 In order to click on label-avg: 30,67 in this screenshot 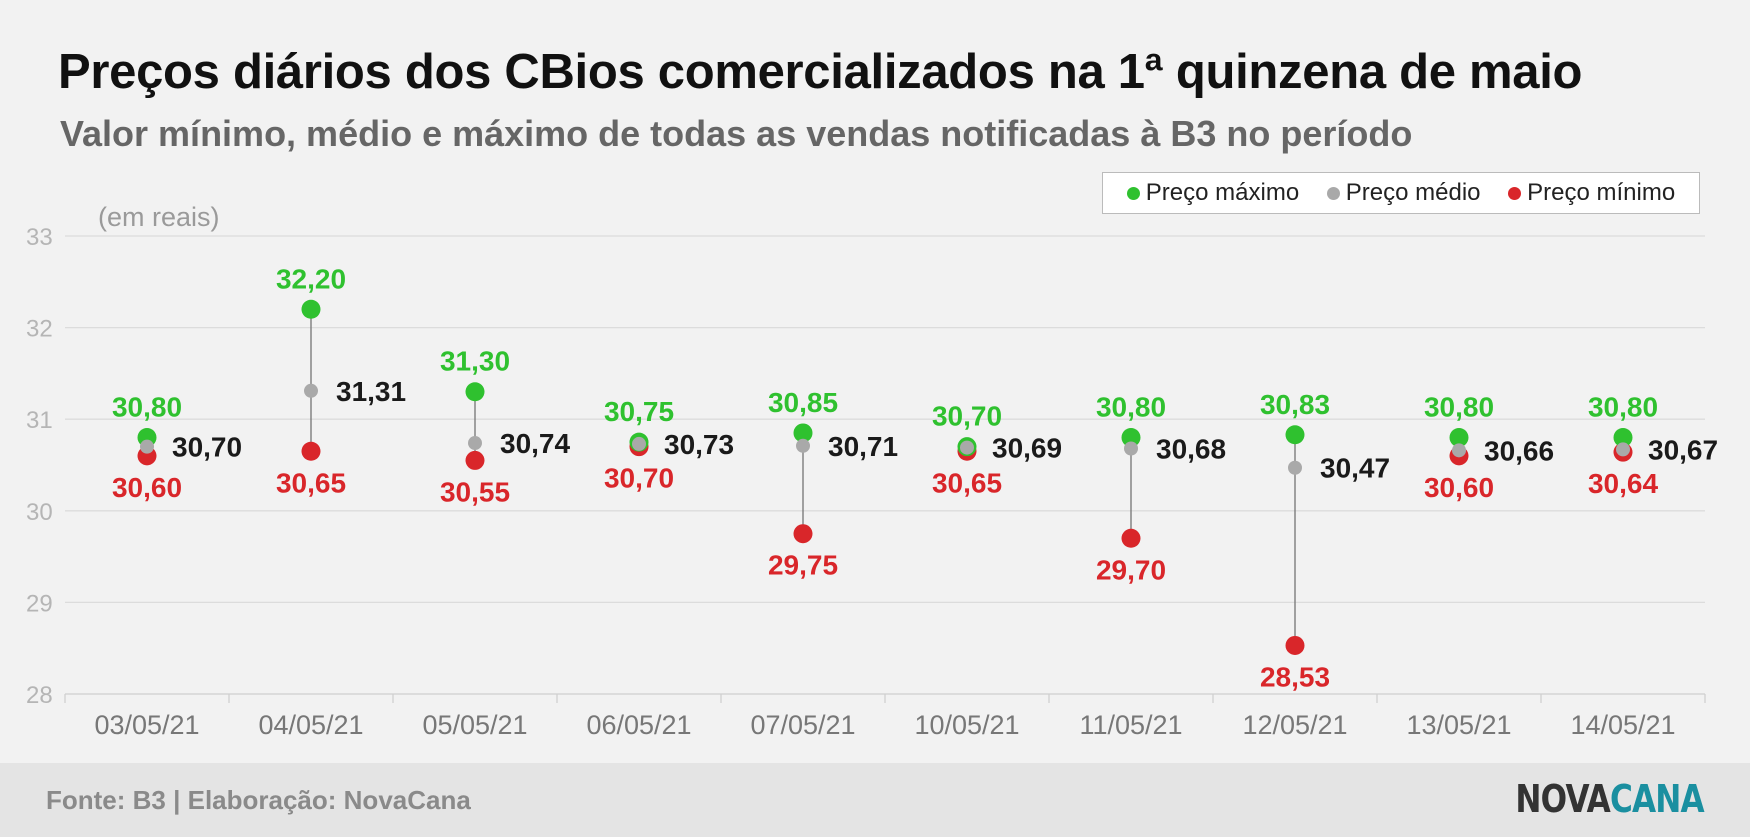, I will do `click(1683, 449)`.